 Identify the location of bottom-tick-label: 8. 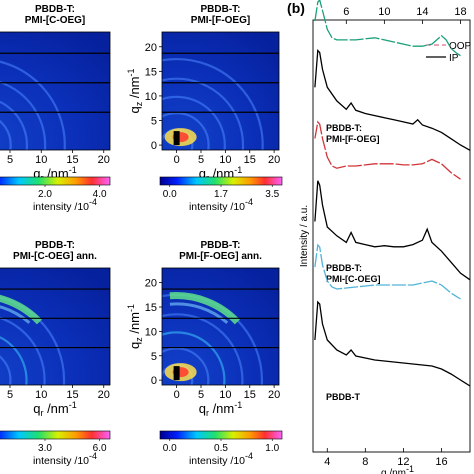
(365, 462).